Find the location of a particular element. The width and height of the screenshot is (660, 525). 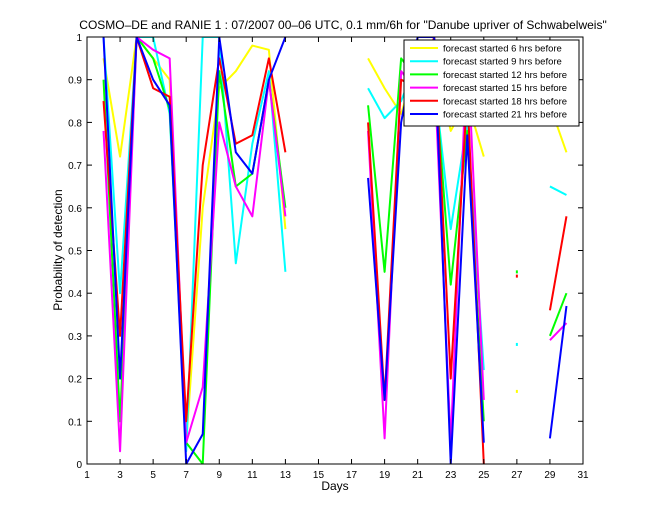

x-tick-label: 1 is located at coordinates (87, 475).